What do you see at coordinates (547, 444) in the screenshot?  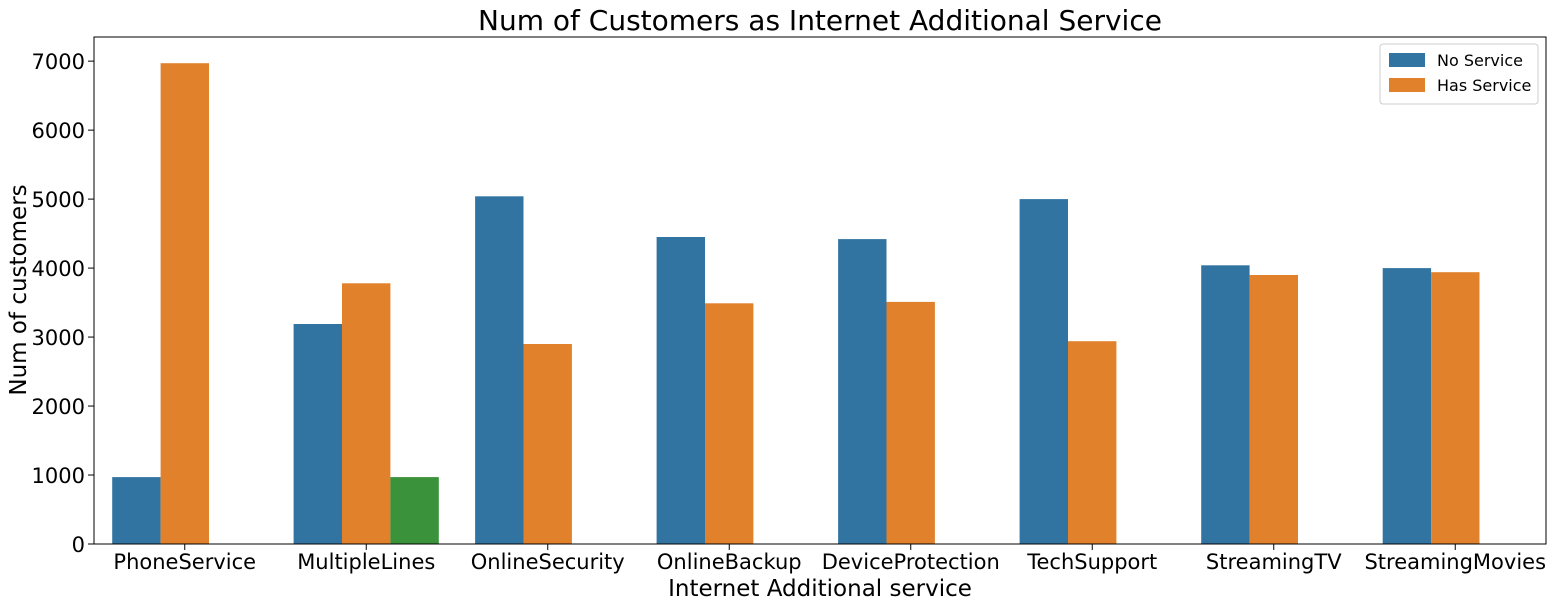 I see `bar-has-service-onlinesecurity` at bounding box center [547, 444].